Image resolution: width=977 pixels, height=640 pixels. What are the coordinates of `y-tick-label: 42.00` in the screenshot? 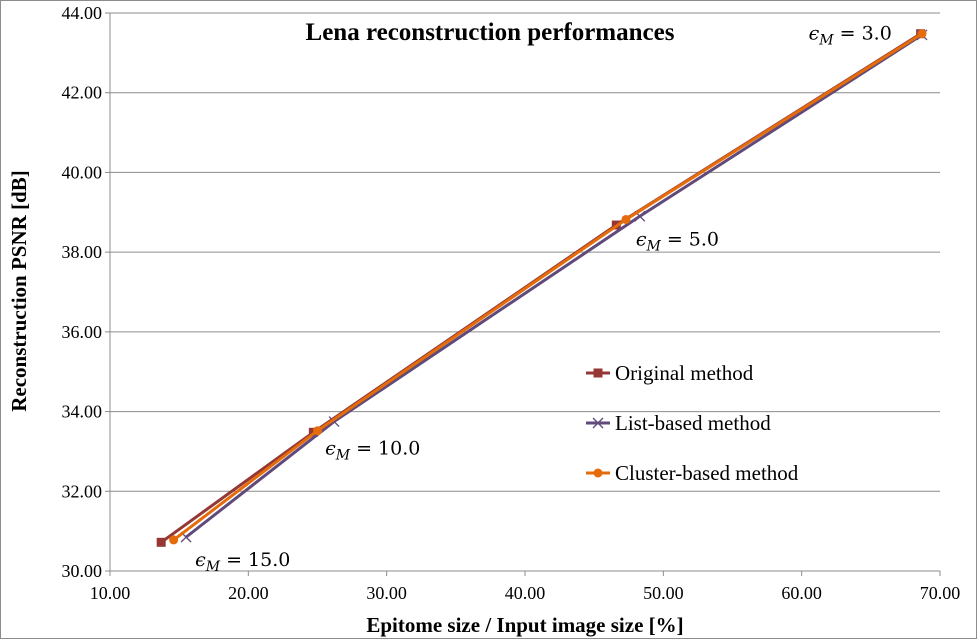 It's located at (82, 93).